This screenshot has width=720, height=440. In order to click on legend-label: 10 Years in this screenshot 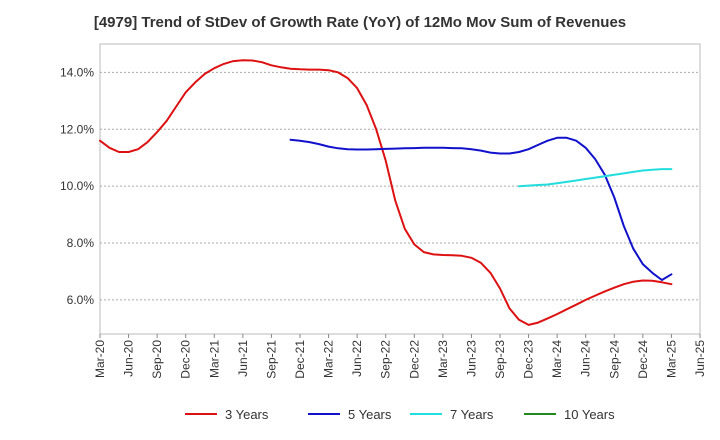, I will do `click(589, 414)`.